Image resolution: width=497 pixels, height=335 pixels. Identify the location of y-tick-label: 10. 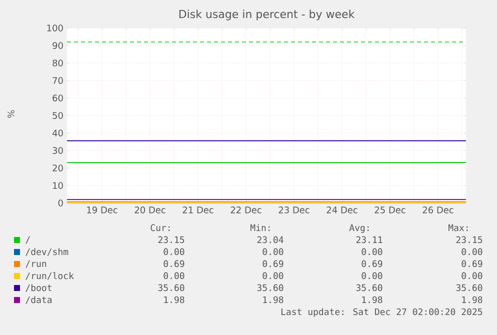
(58, 185).